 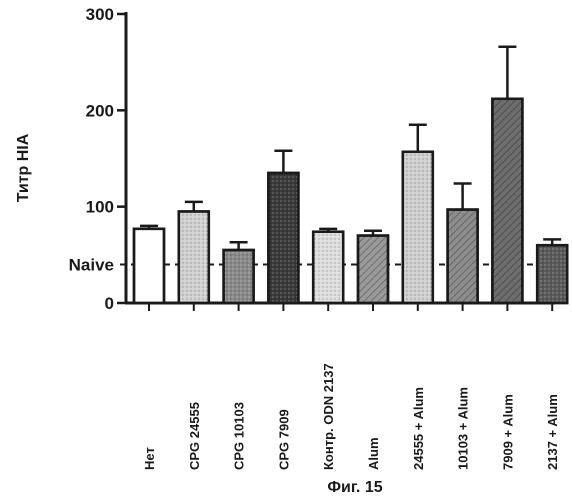 I want to click on y-tick-label: 200, so click(x=100, y=110).